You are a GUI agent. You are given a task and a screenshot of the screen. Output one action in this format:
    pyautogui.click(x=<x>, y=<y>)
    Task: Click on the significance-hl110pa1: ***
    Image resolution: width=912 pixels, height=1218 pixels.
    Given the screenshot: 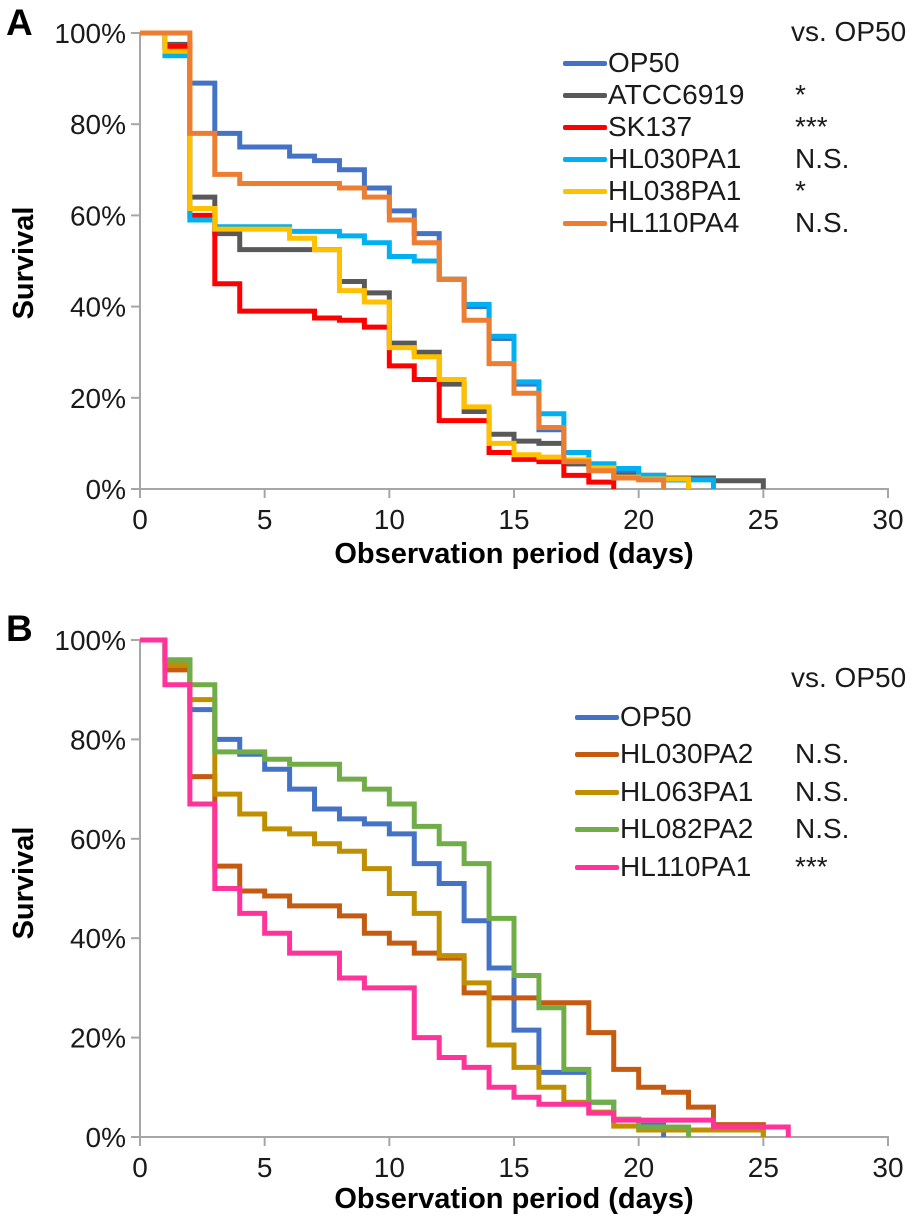 What is the action you would take?
    pyautogui.click(x=811, y=866)
    